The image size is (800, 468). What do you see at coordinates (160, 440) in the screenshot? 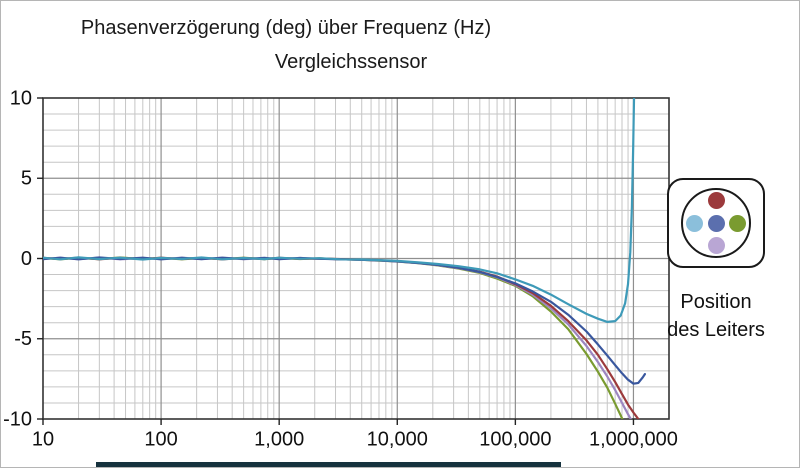
I see `svg-text: 100` at bounding box center [160, 440].